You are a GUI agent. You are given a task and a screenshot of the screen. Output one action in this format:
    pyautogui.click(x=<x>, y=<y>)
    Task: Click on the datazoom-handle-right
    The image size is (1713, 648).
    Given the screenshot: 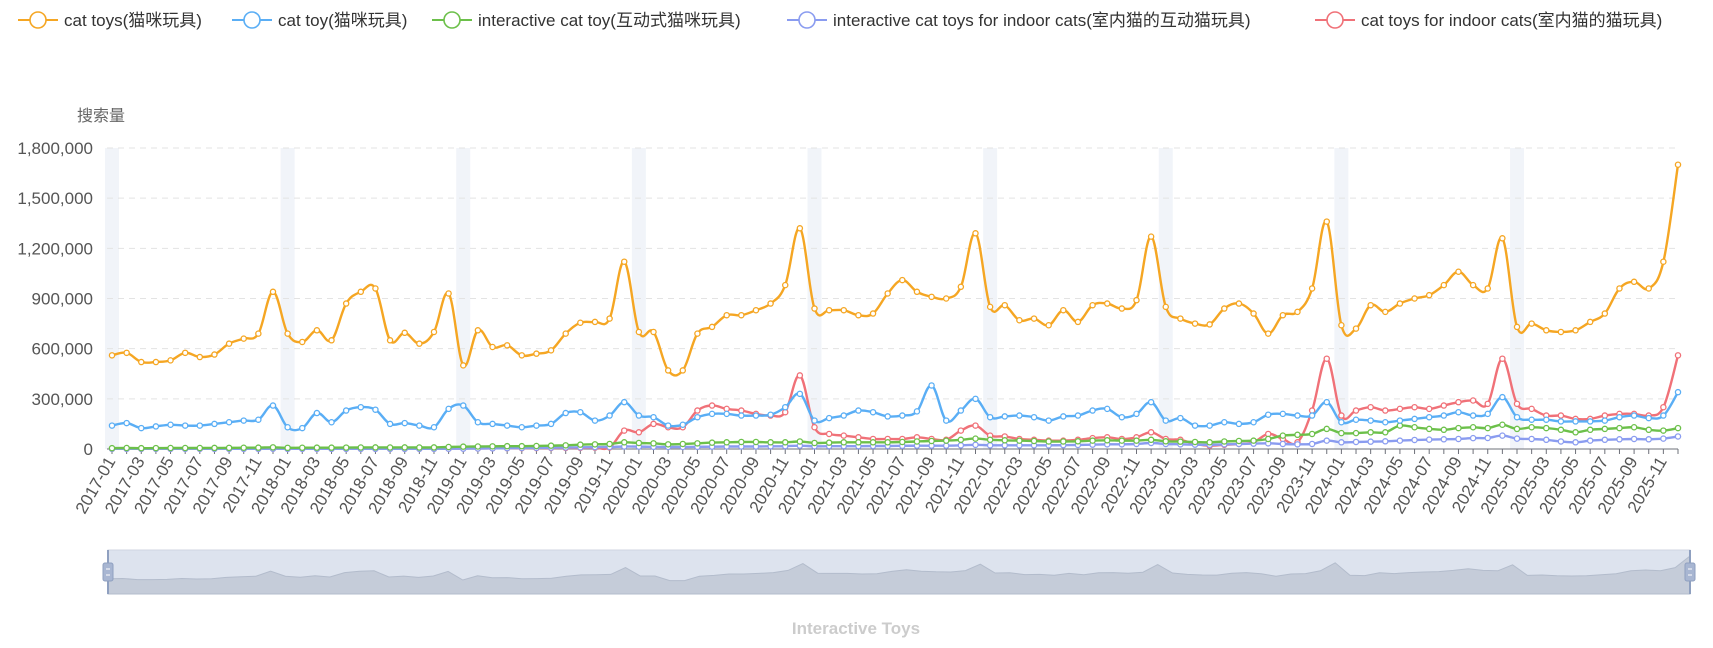 What is the action you would take?
    pyautogui.click(x=1690, y=572)
    